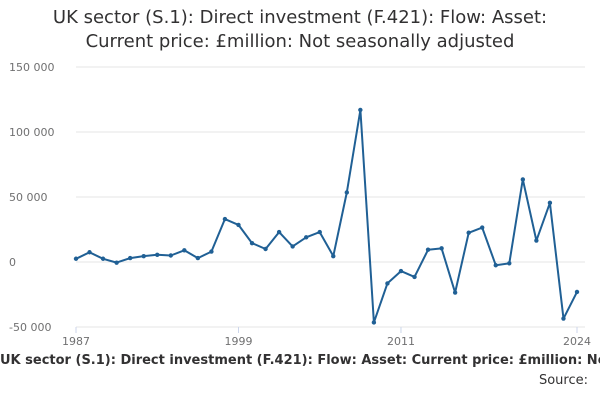 The width and height of the screenshot is (600, 400). What do you see at coordinates (32, 67) in the screenshot?
I see `y-tick-label: 150 000` at bounding box center [32, 67].